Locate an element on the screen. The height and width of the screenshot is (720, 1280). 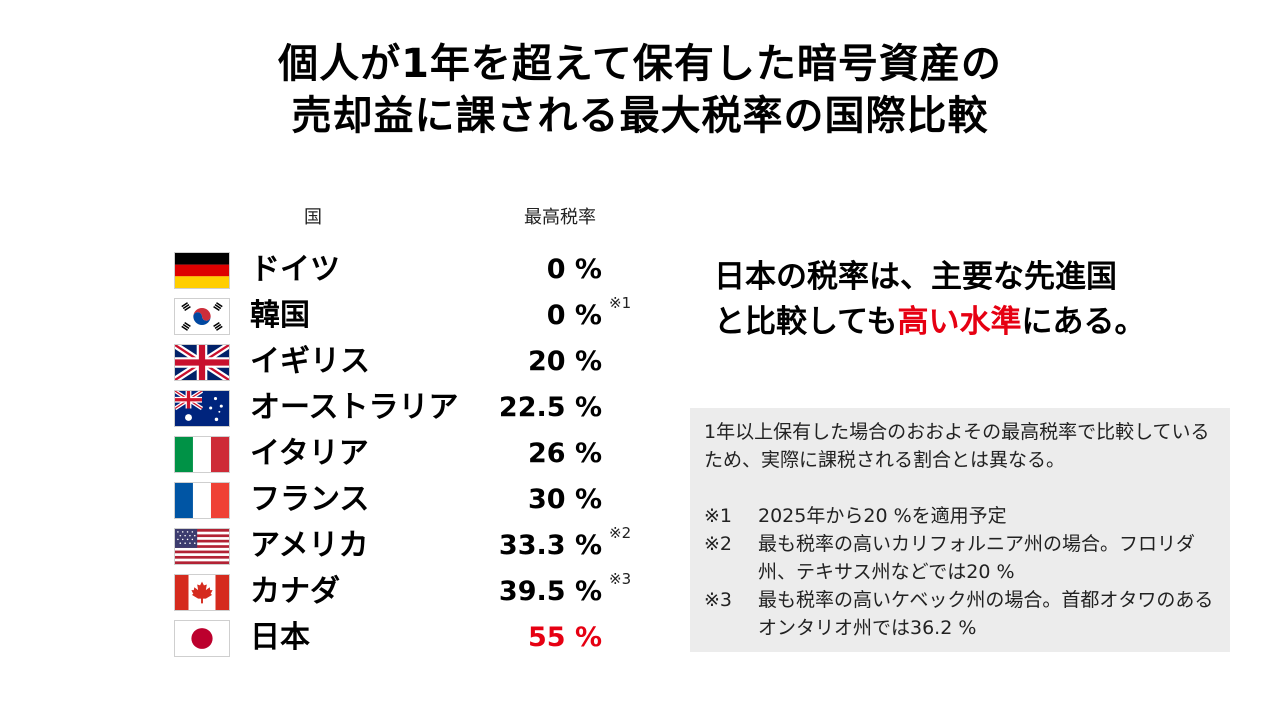
column-header-country: 国 is located at coordinates (313, 217).